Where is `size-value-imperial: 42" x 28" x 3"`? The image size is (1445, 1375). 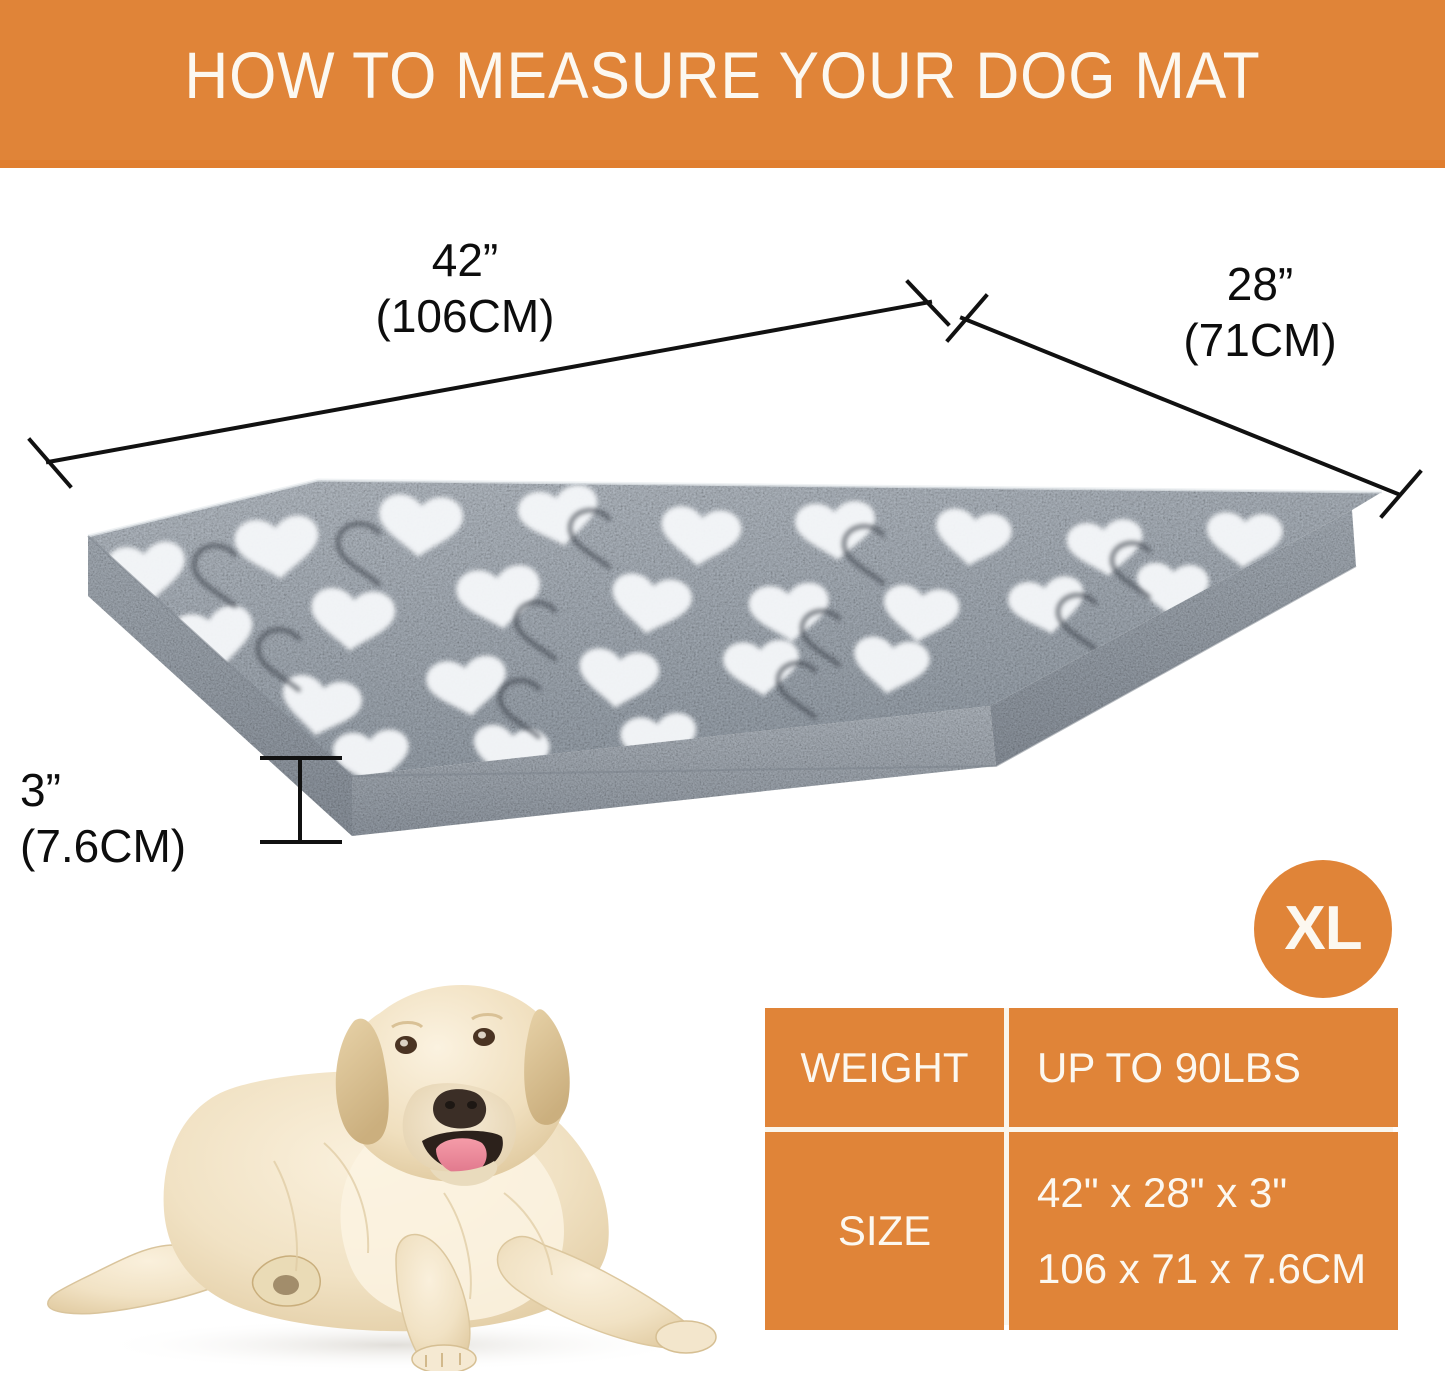 size-value-imperial: 42" x 28" x 3" is located at coordinates (1162, 1192).